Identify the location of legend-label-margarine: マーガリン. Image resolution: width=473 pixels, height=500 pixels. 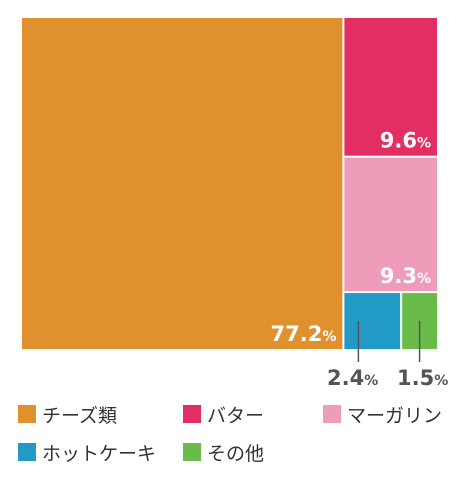
(395, 415).